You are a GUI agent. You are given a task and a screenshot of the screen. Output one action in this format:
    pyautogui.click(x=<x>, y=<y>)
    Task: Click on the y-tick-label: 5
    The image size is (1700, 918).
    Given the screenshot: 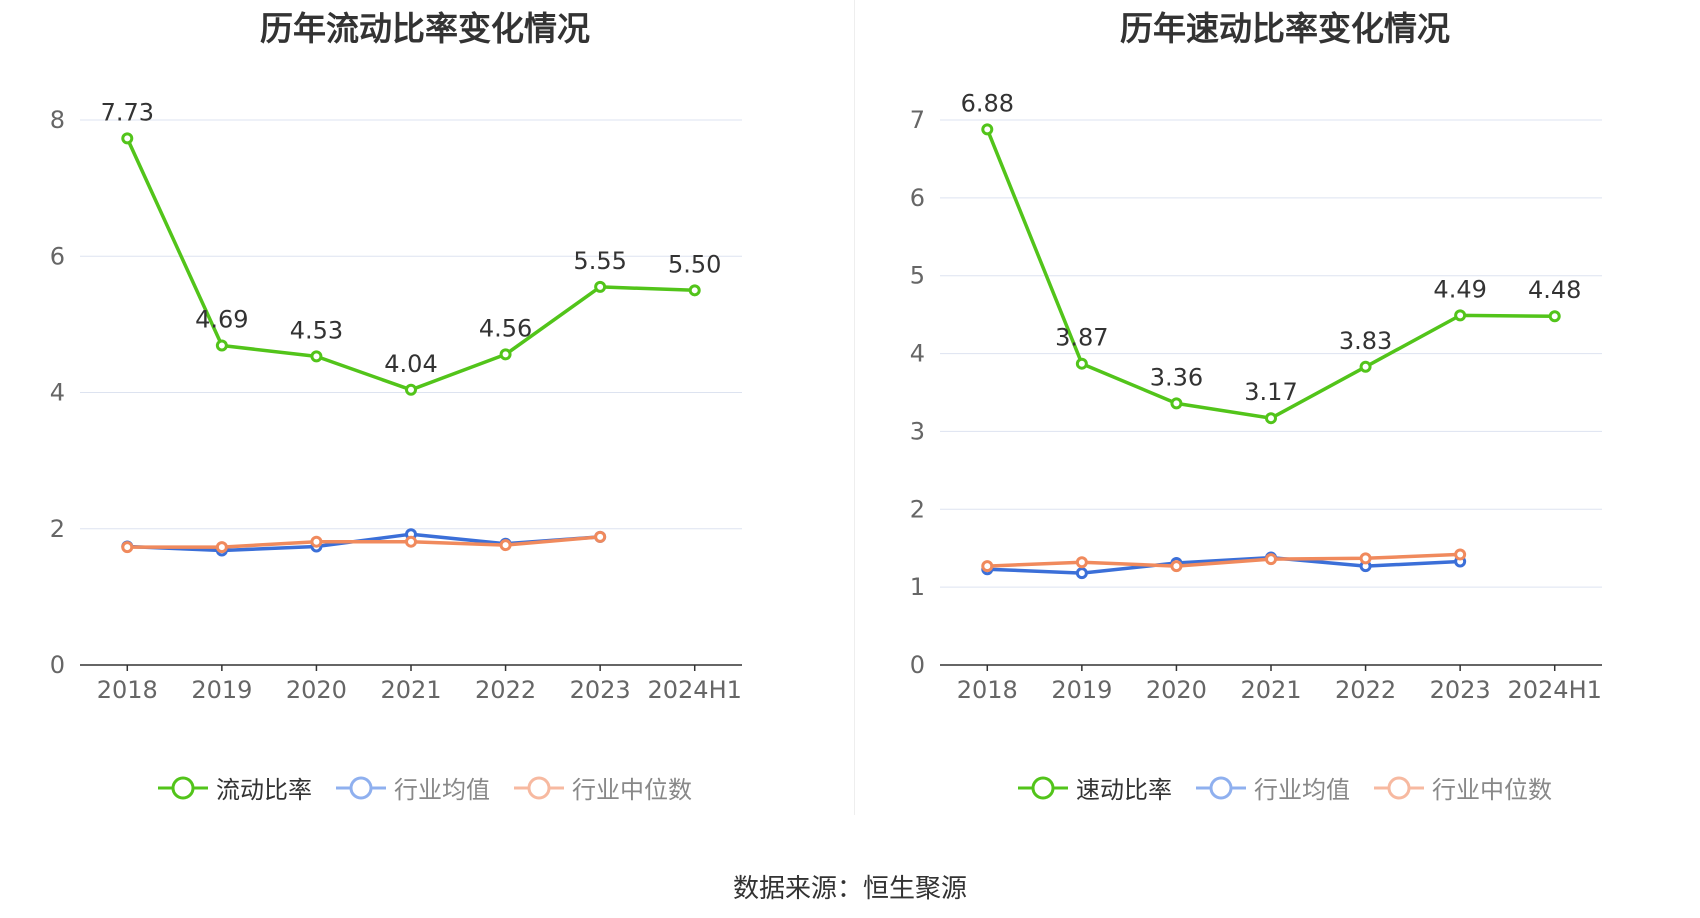 What is the action you would take?
    pyautogui.click(x=917, y=276)
    